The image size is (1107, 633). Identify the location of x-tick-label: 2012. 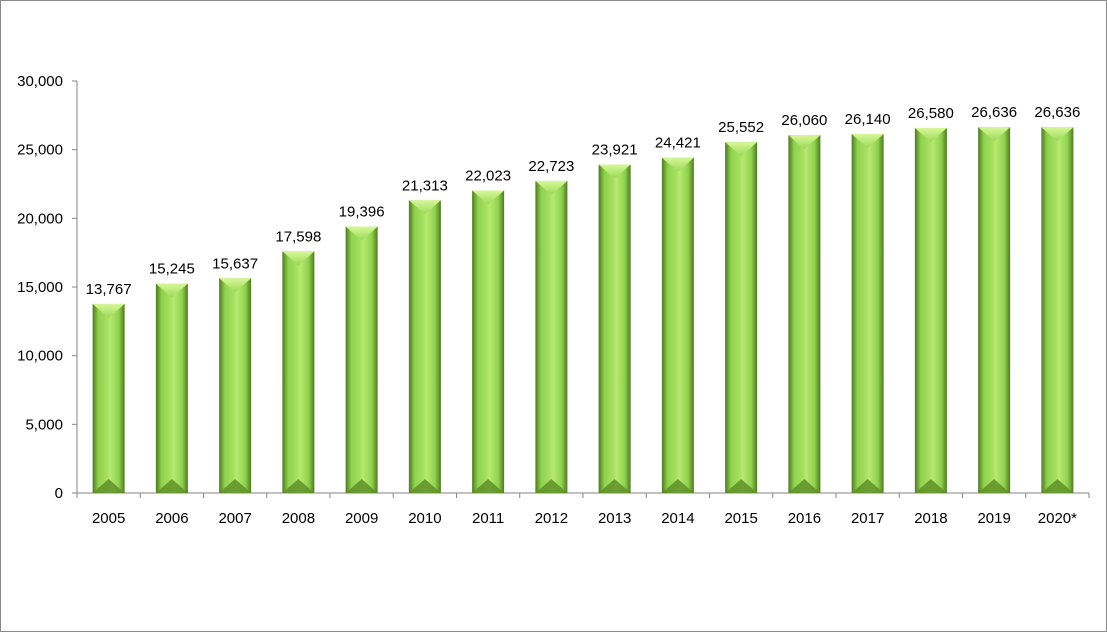
(551, 518).